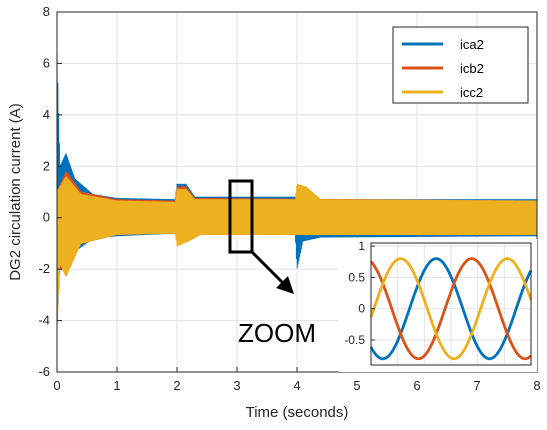  I want to click on y-tick-label: 8, so click(46, 11).